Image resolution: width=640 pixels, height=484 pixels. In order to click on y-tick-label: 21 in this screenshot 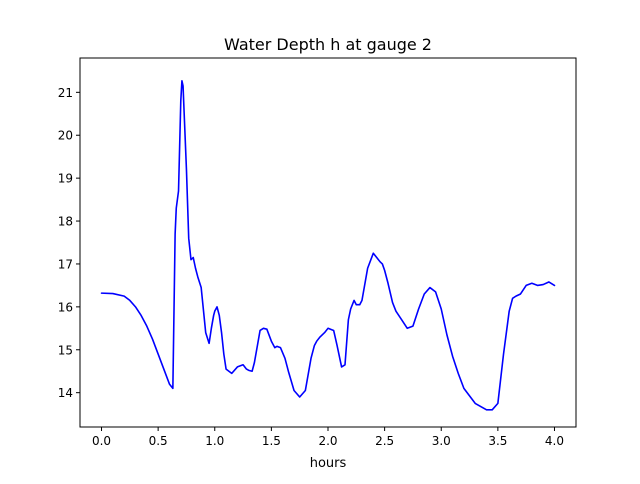, I will do `click(65, 93)`.